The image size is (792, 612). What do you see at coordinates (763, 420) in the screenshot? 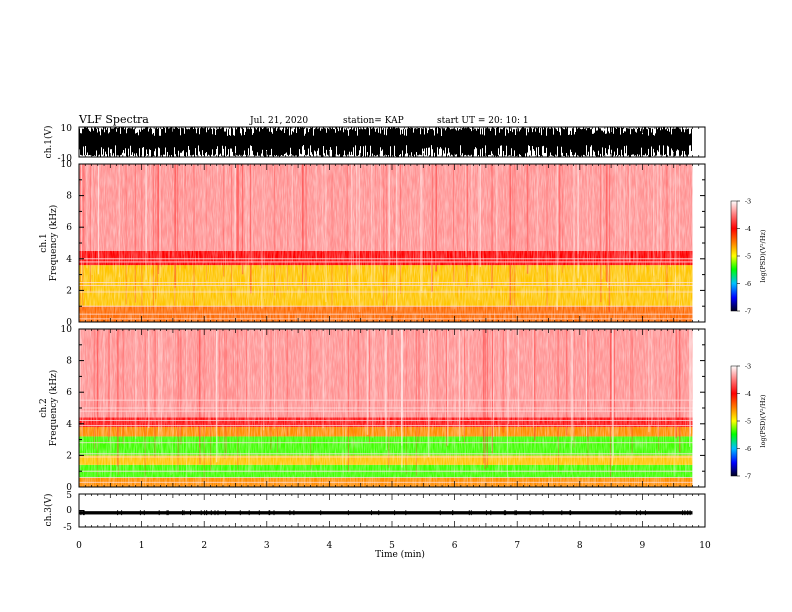
I see `colorbar-ch2-label: log(PSD)(V²/Hz)` at bounding box center [763, 420].